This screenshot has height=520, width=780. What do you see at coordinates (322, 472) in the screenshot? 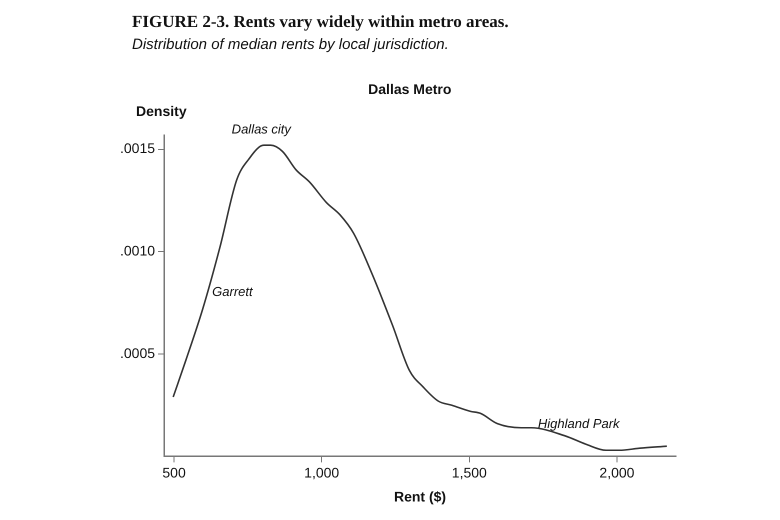
I see `x-tick-label: 1,000` at bounding box center [322, 472].